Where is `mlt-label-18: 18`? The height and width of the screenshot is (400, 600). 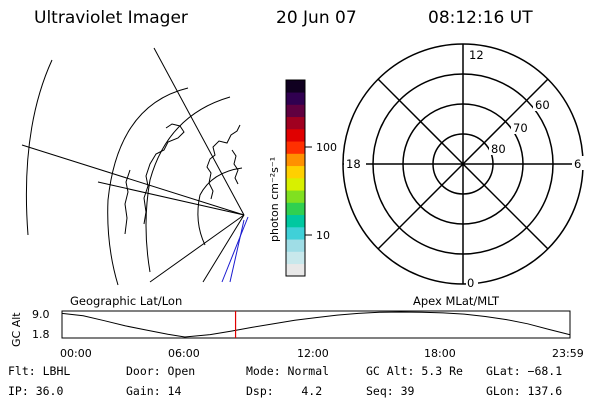 mlt-label-18: 18 is located at coordinates (353, 164).